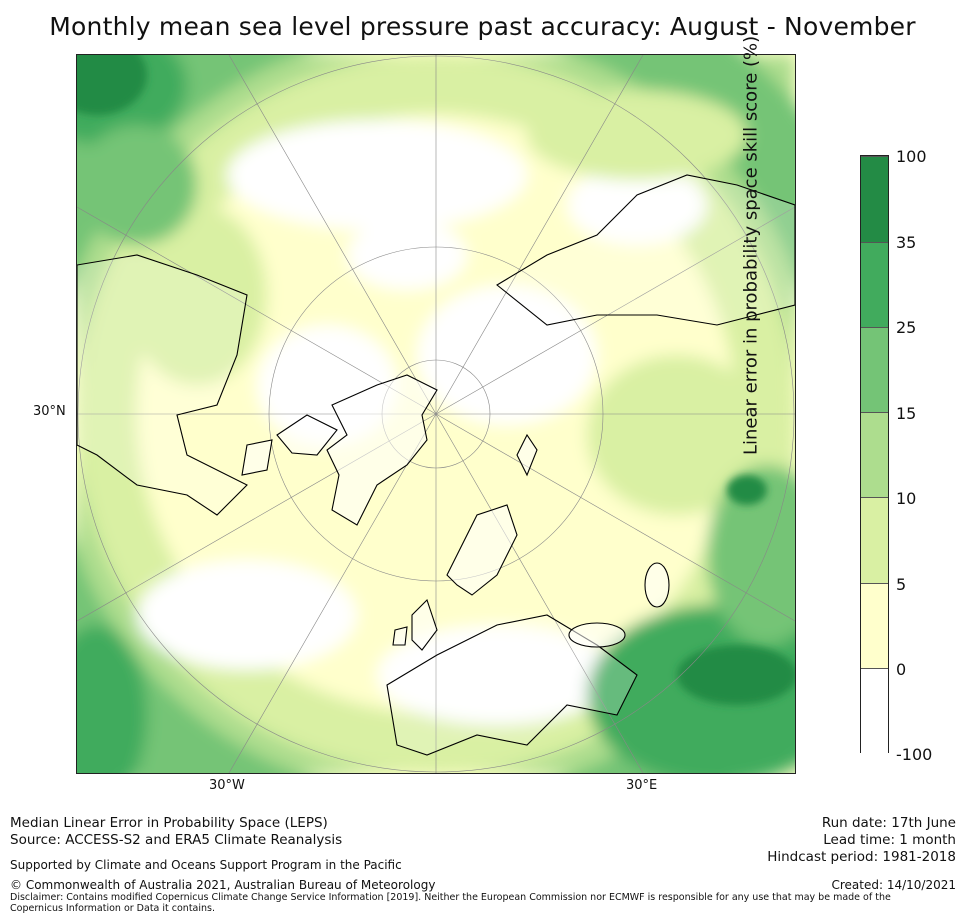  What do you see at coordinates (906, 242) in the screenshot?
I see `colorbar-tick: 35` at bounding box center [906, 242].